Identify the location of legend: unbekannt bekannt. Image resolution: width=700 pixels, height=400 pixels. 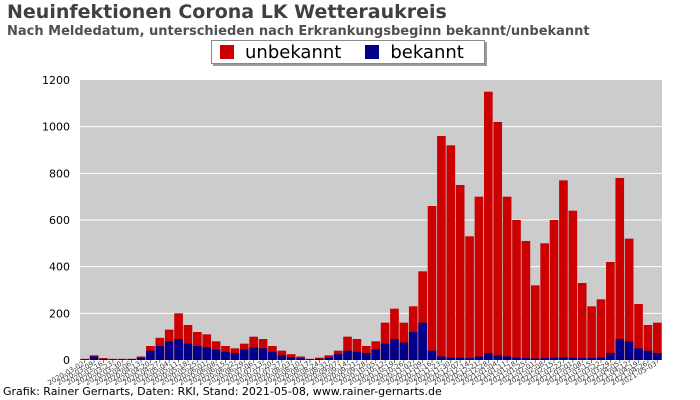
(348, 52).